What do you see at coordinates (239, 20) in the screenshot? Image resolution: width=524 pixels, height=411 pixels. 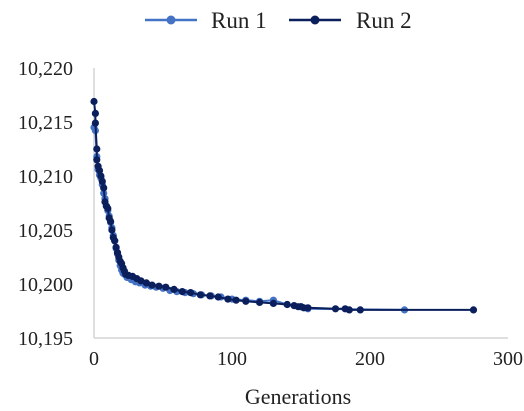 I see `legend-label: Run 1` at bounding box center [239, 20].